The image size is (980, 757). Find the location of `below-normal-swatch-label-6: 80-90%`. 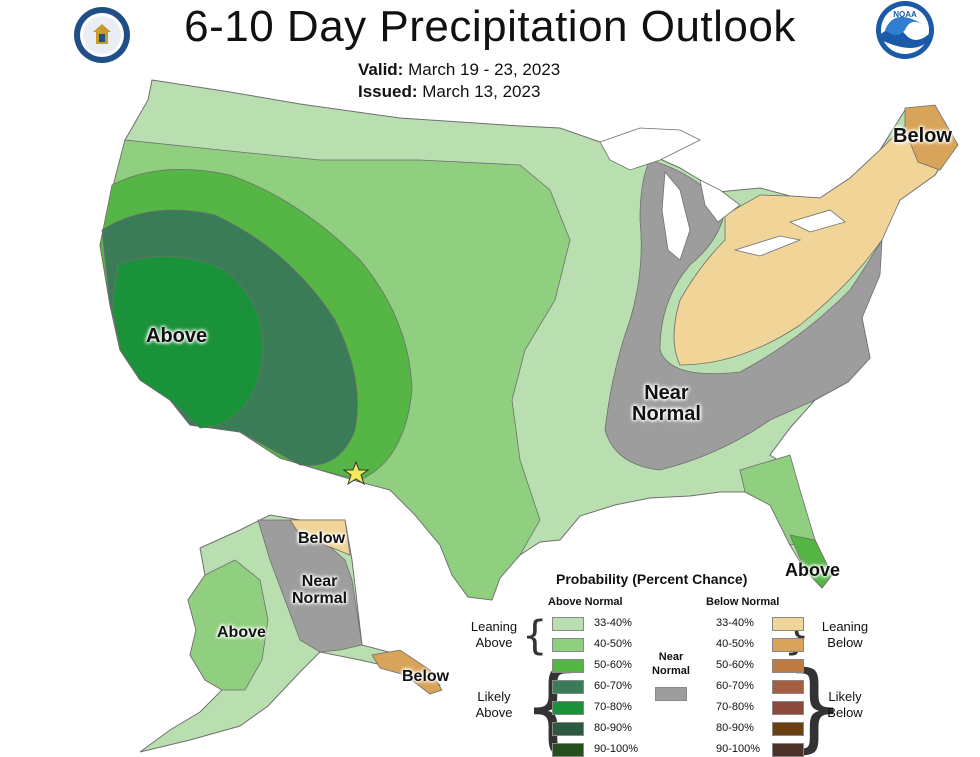

below-normal-swatch-label-6: 80-90% is located at coordinates (735, 728).